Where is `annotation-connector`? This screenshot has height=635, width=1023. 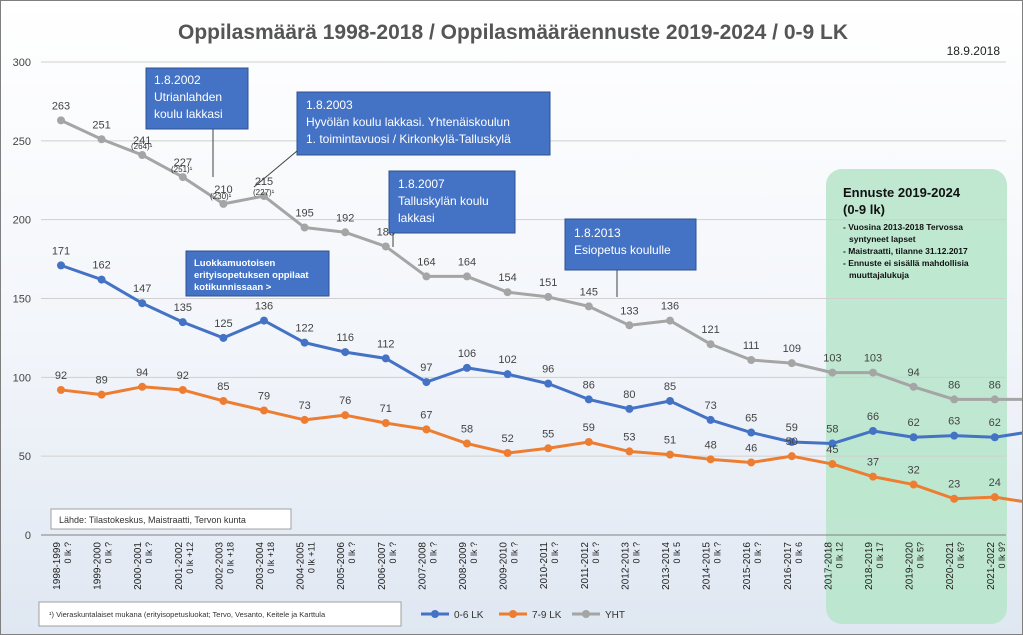
annotation-connector is located at coordinates (275, 169).